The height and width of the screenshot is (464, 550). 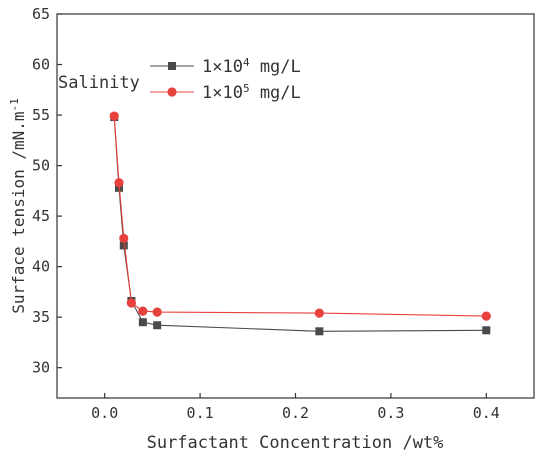 I want to click on y-tick-label: 55, so click(x=41, y=115).